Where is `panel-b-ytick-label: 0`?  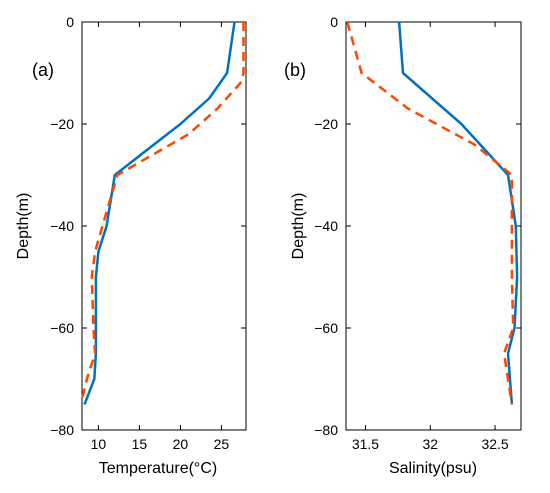 panel-b-ytick-label: 0 is located at coordinates (334, 22).